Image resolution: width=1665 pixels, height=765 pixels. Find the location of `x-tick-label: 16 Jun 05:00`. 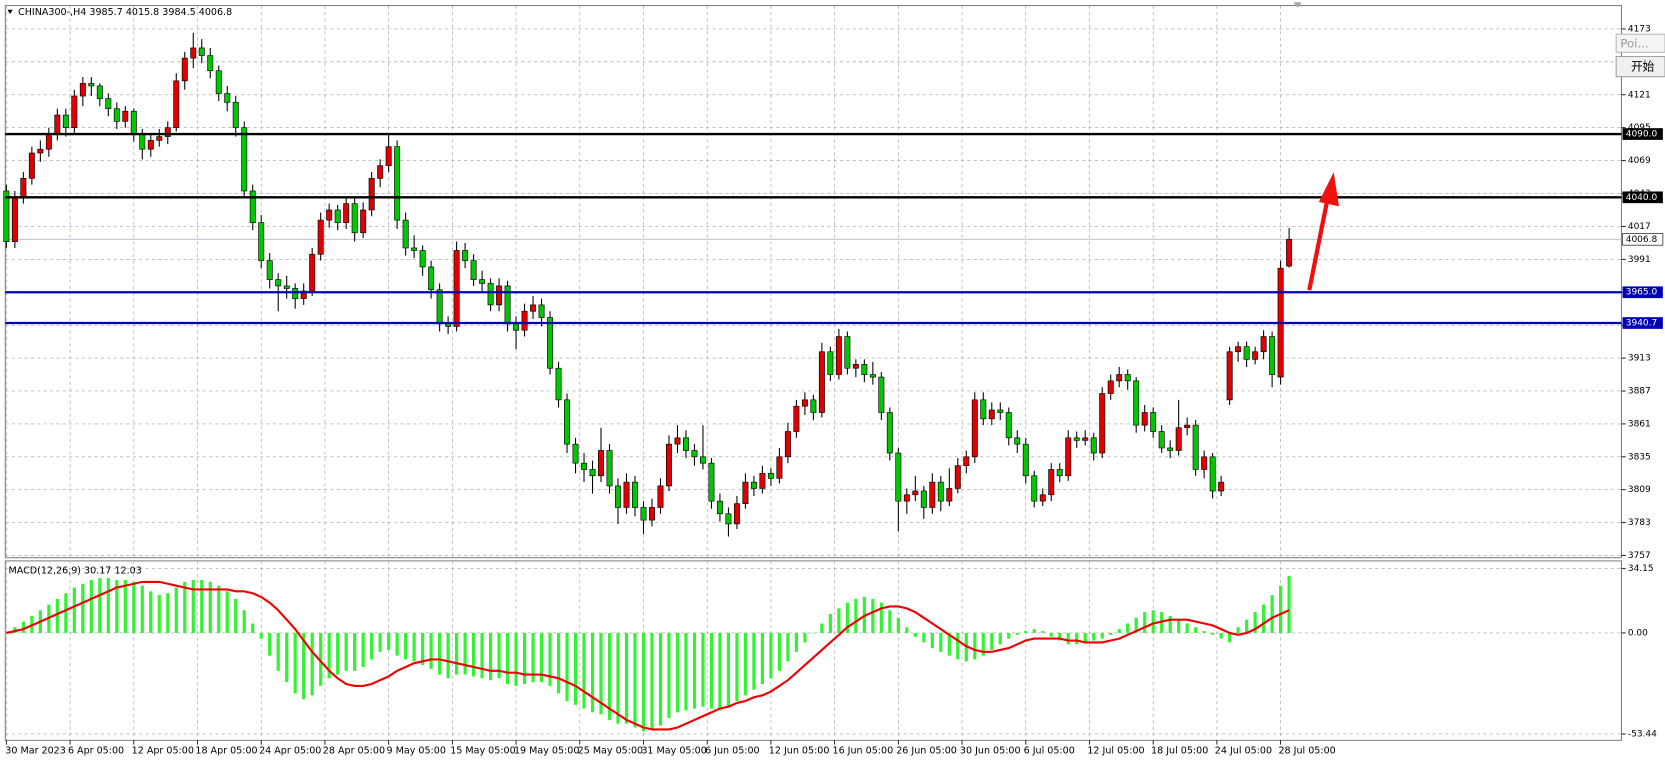

x-tick-label: 16 Jun 05:00 is located at coordinates (863, 750).